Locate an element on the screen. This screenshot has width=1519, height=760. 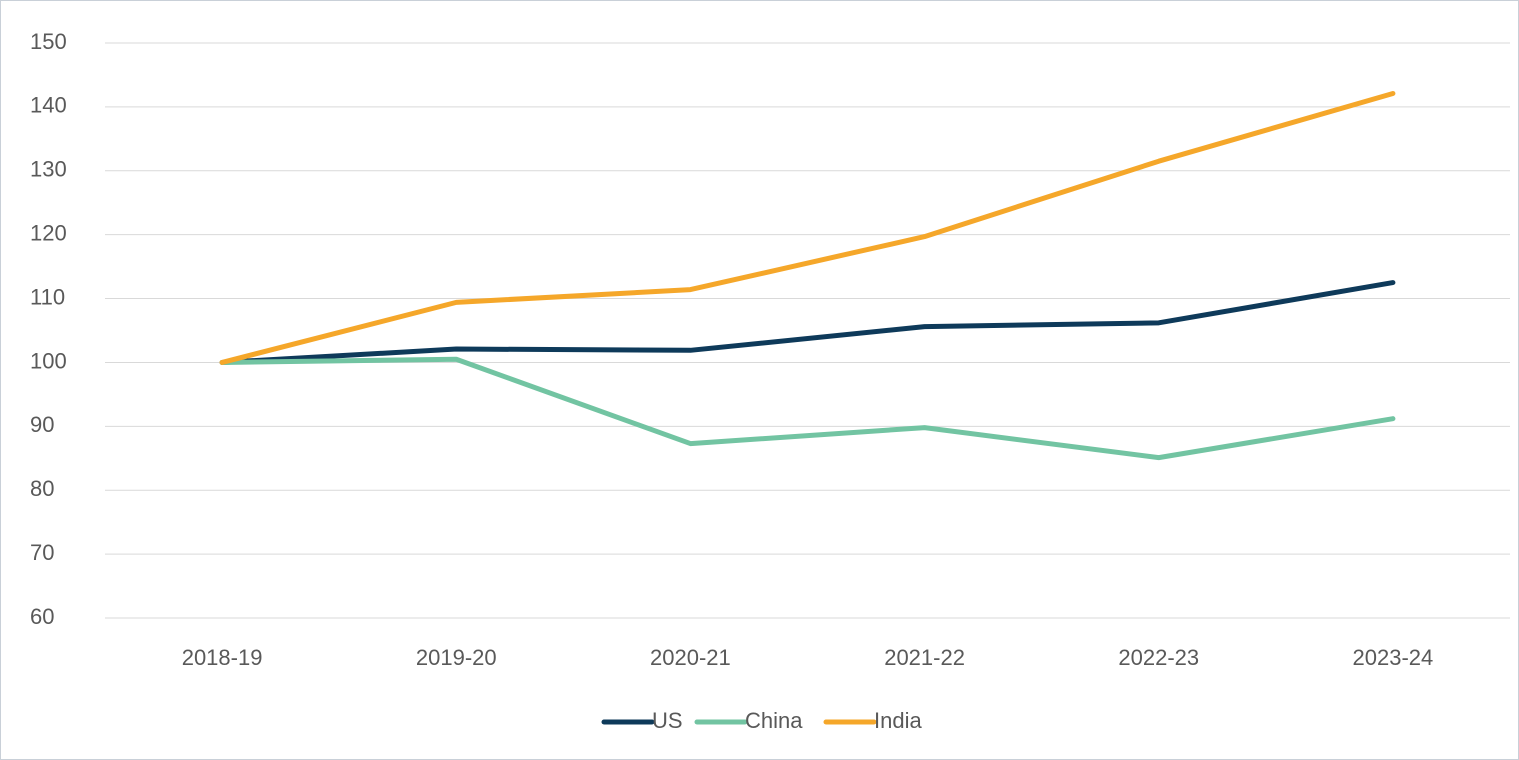
x-tick-label: 2019-20 is located at coordinates (456, 657).